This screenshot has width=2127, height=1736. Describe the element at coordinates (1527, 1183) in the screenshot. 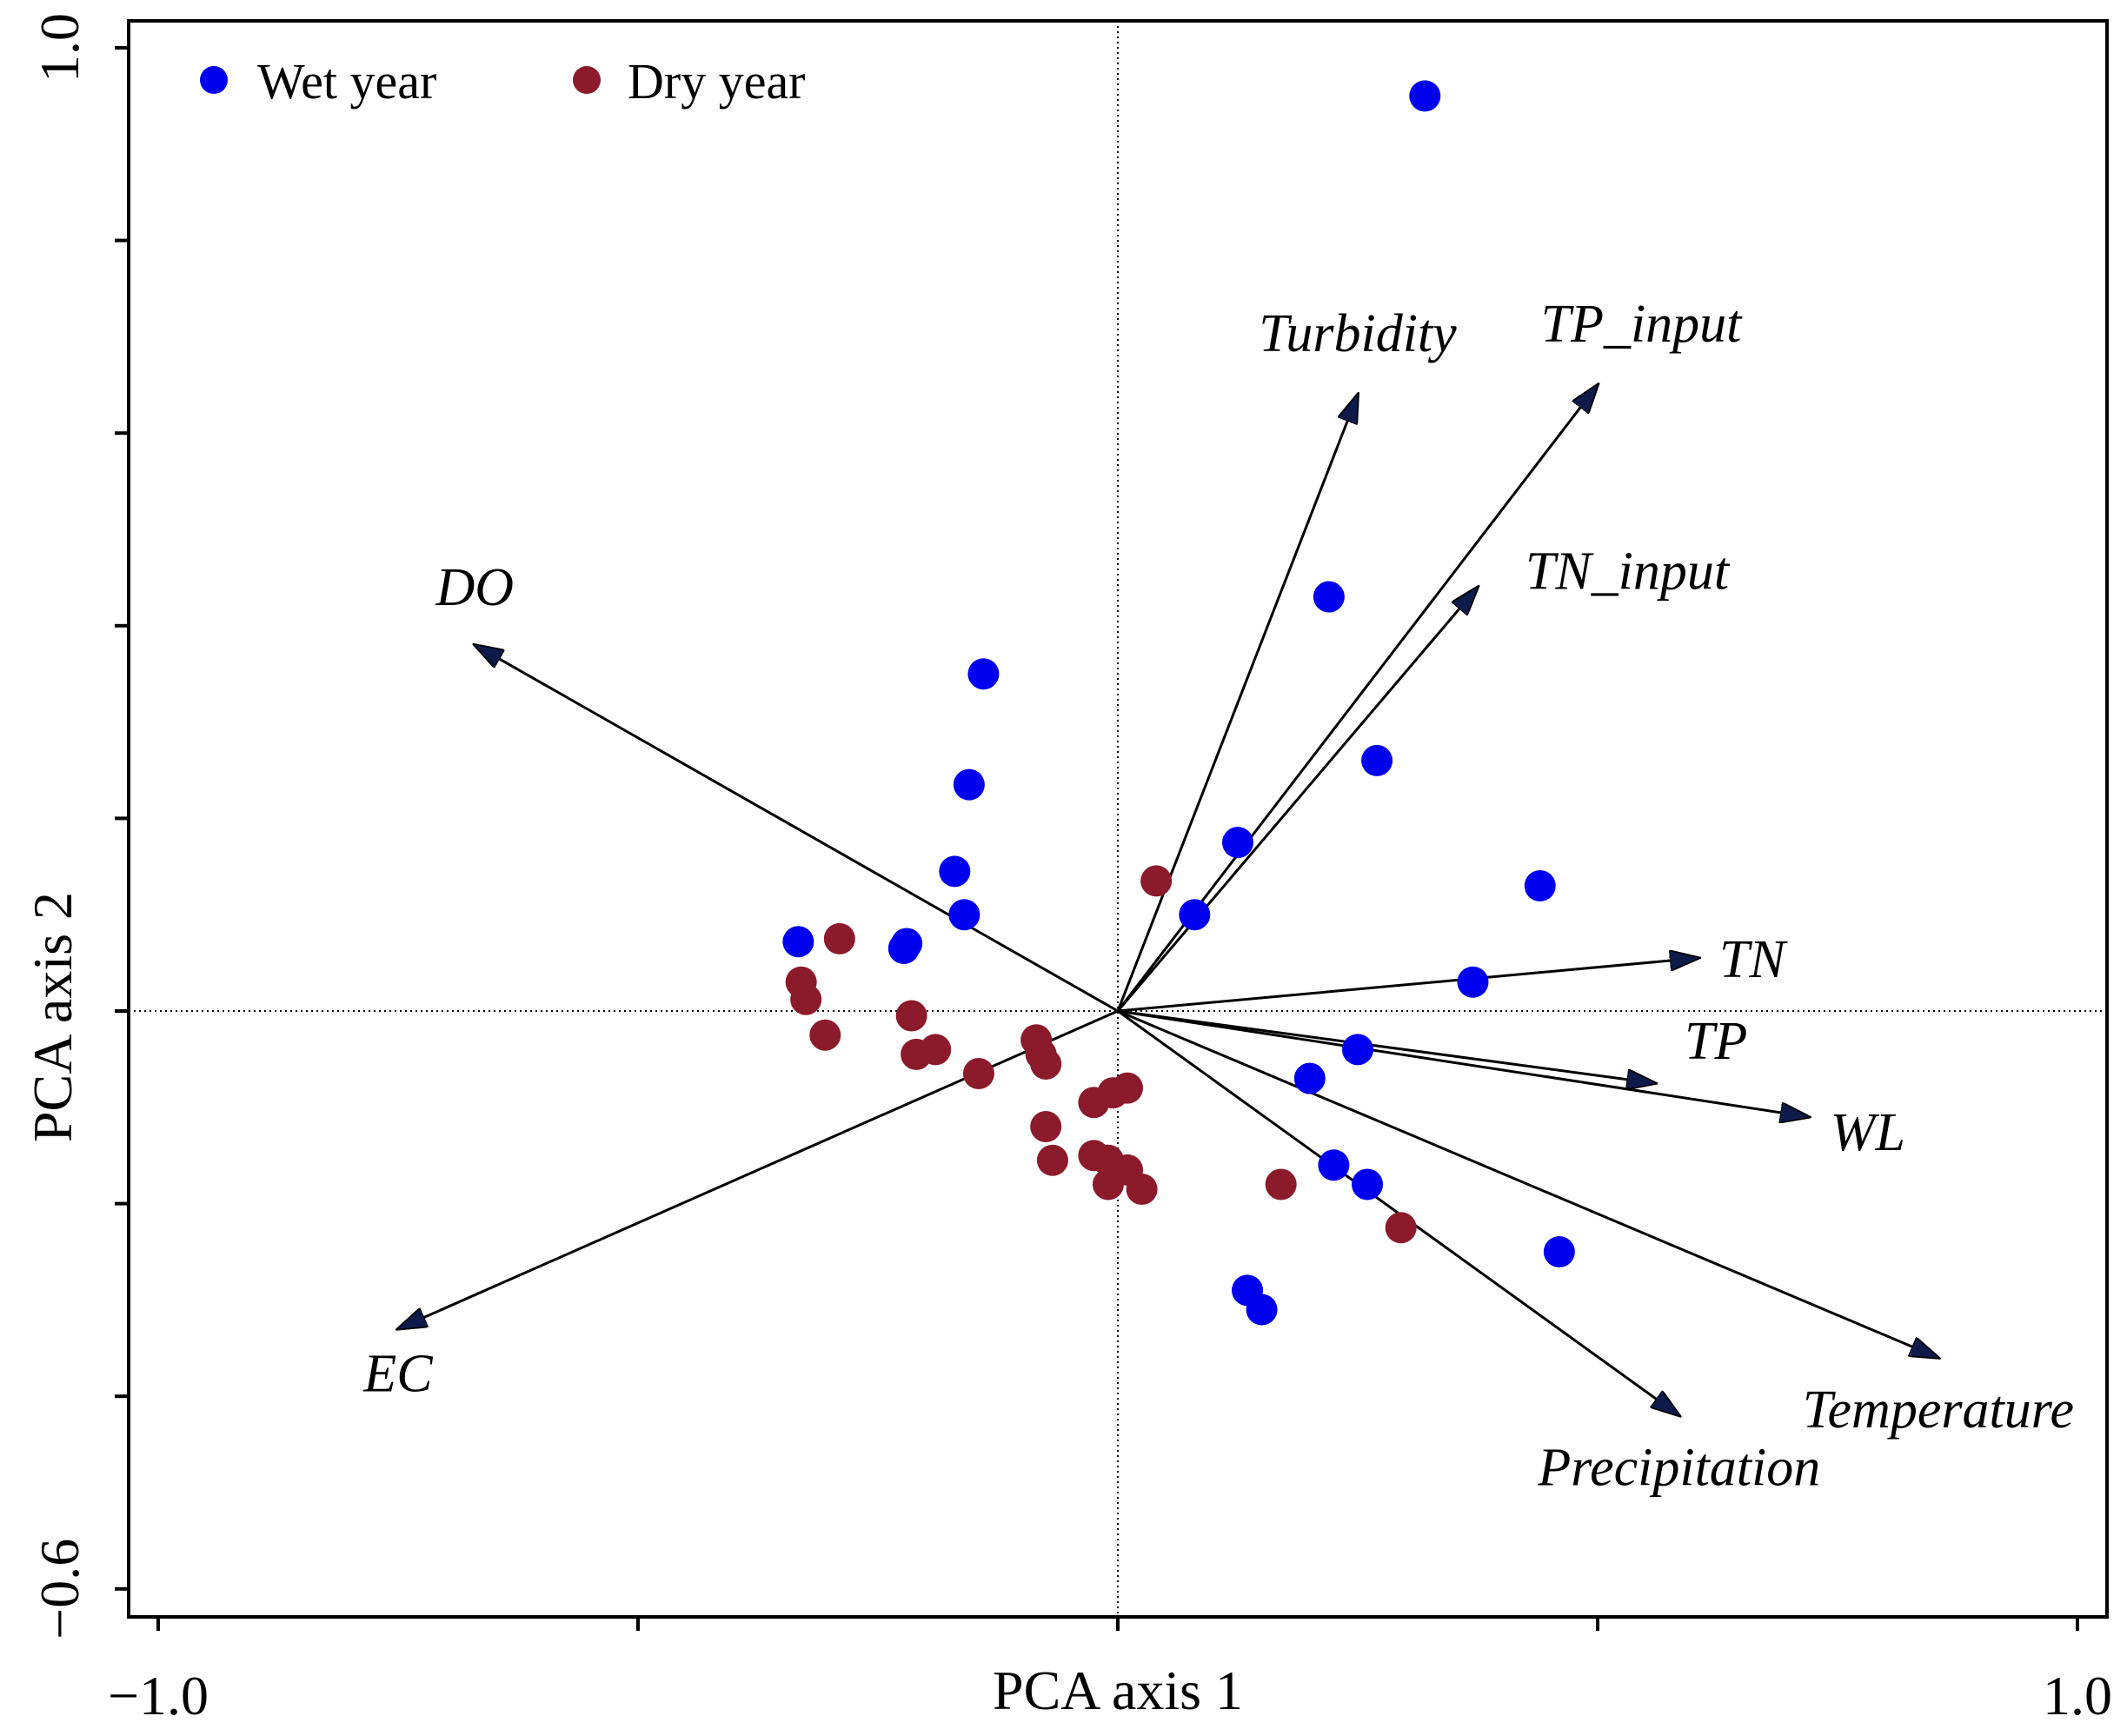

I see `vector-arrow-temperature` at that location.